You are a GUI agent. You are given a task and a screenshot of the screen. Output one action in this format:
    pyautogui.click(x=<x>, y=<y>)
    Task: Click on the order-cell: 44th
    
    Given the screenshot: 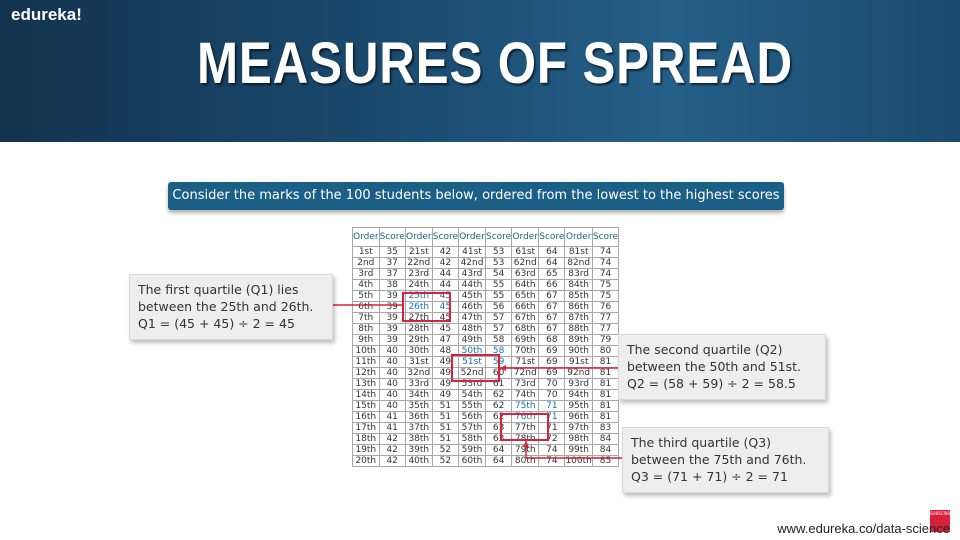 What is the action you would take?
    pyautogui.click(x=472, y=285)
    